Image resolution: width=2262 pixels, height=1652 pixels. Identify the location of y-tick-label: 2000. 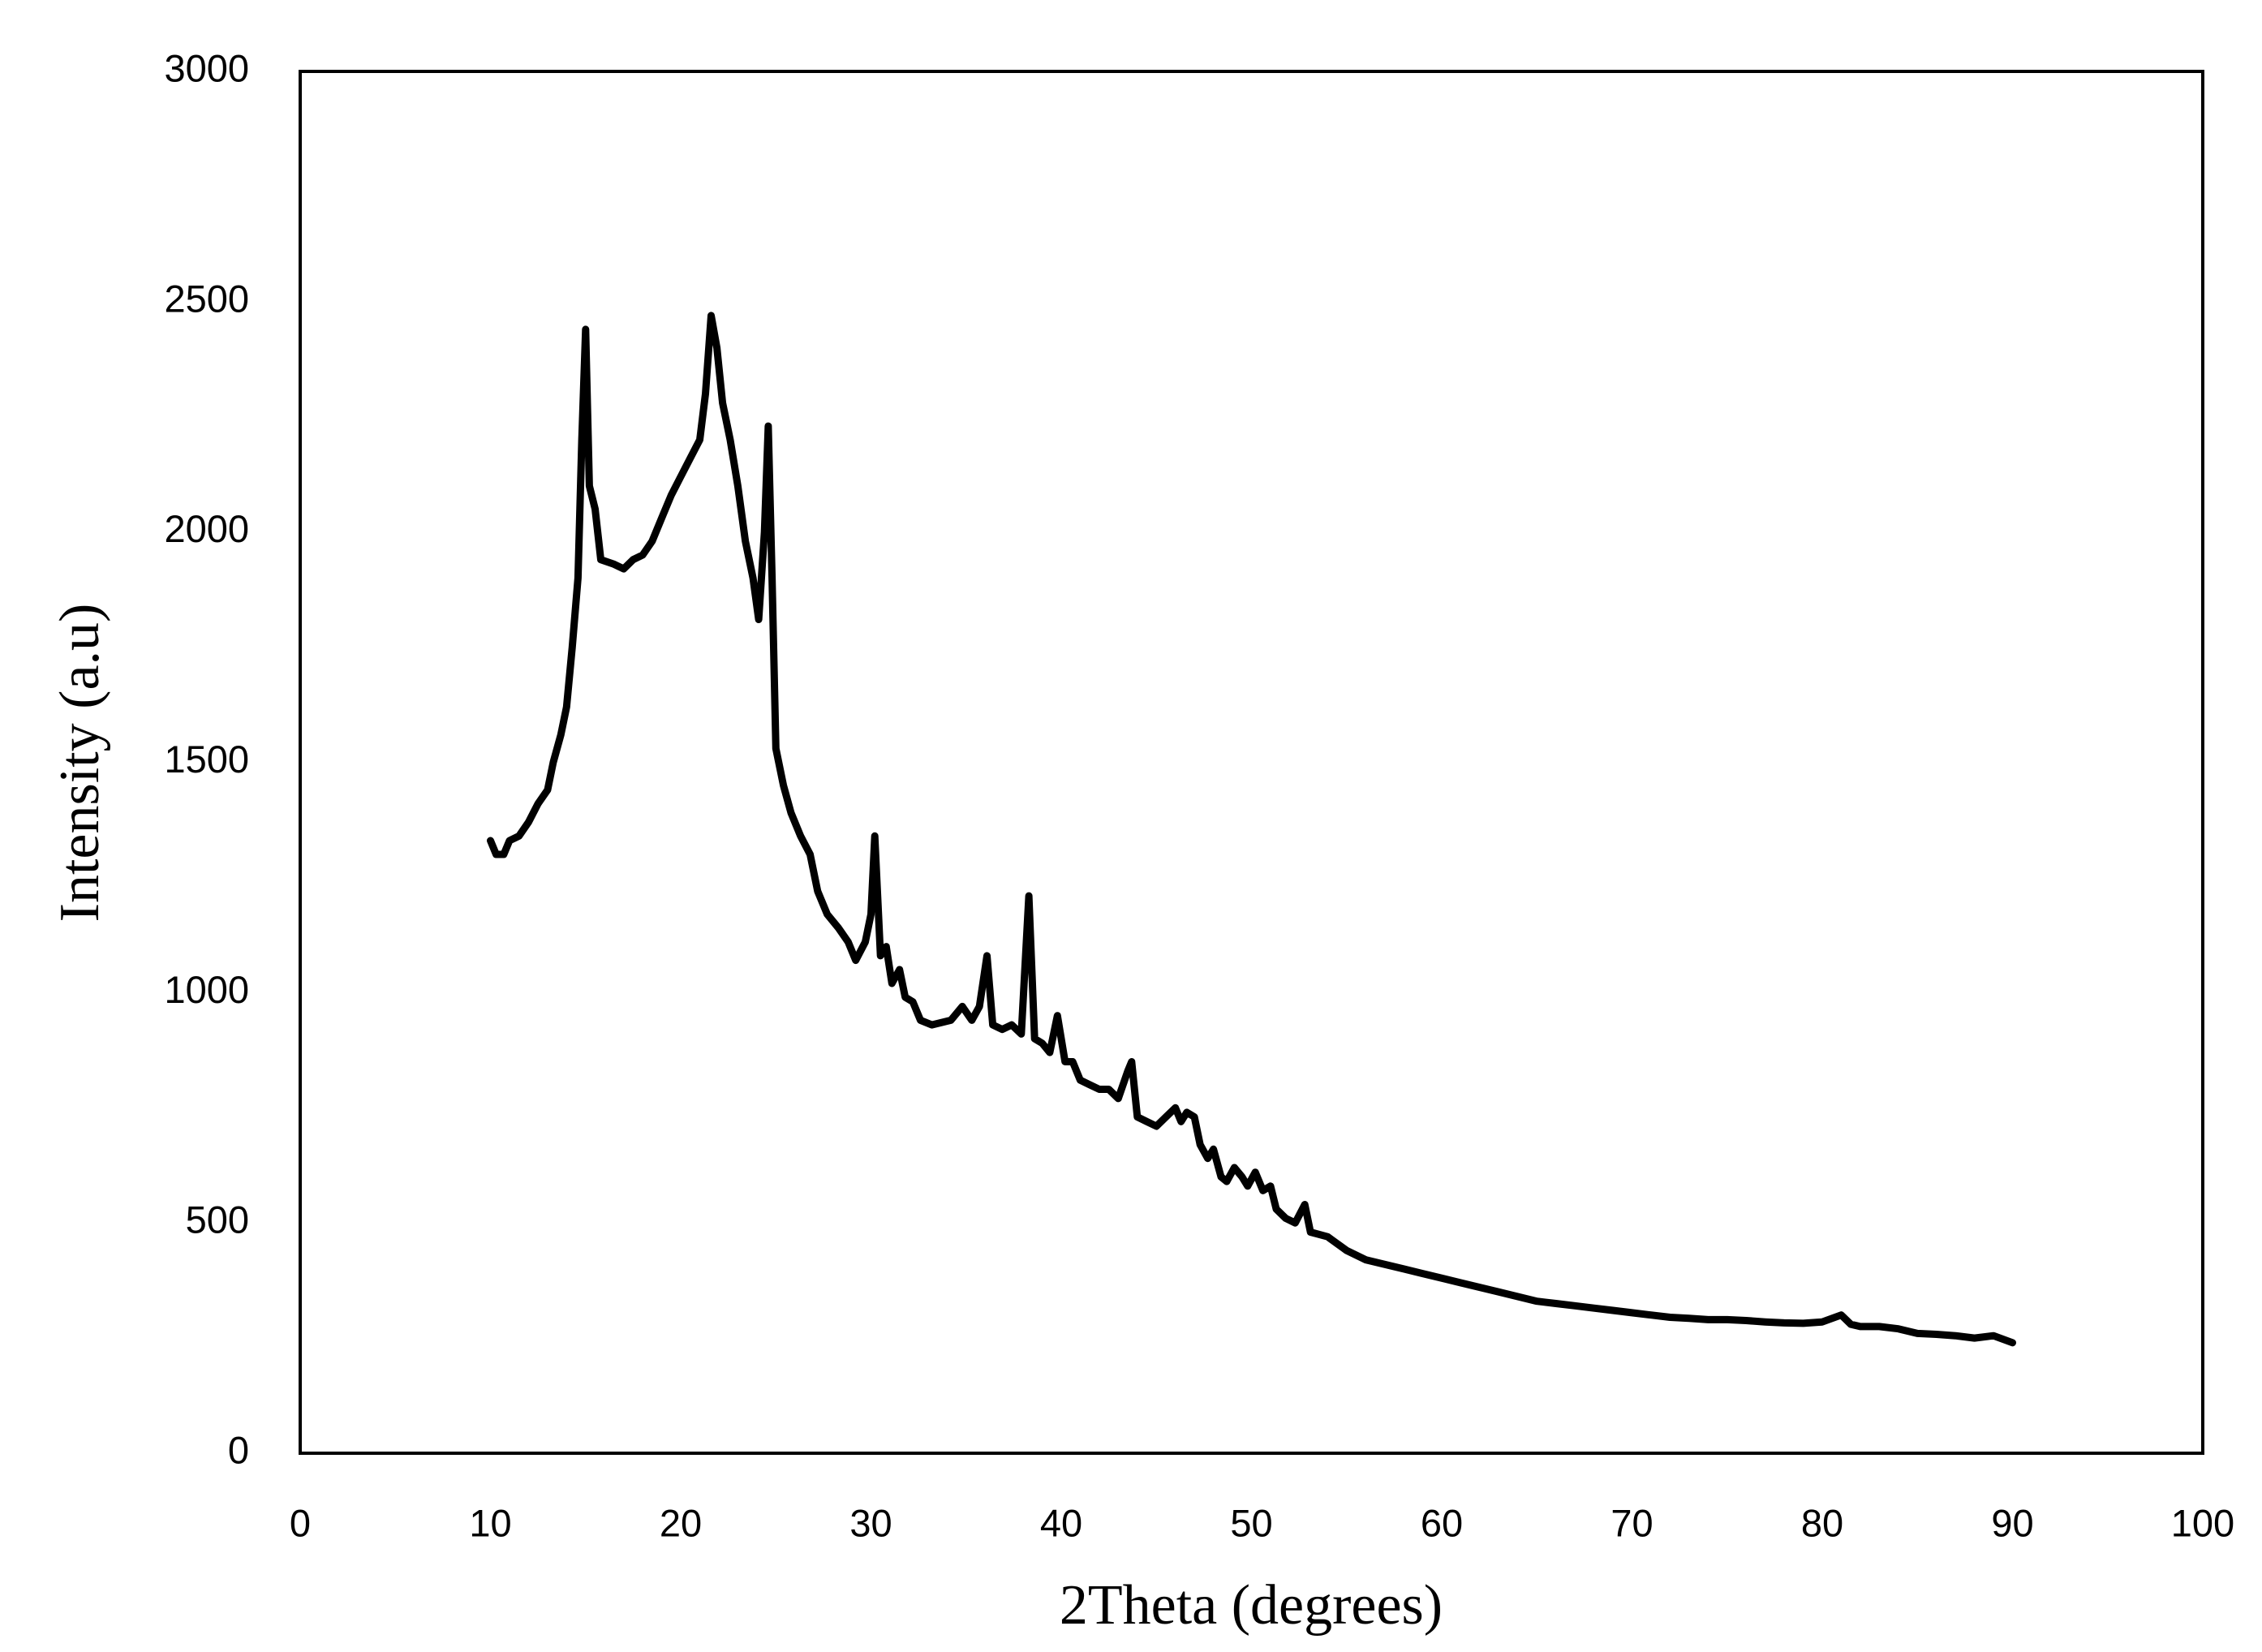
(206, 528).